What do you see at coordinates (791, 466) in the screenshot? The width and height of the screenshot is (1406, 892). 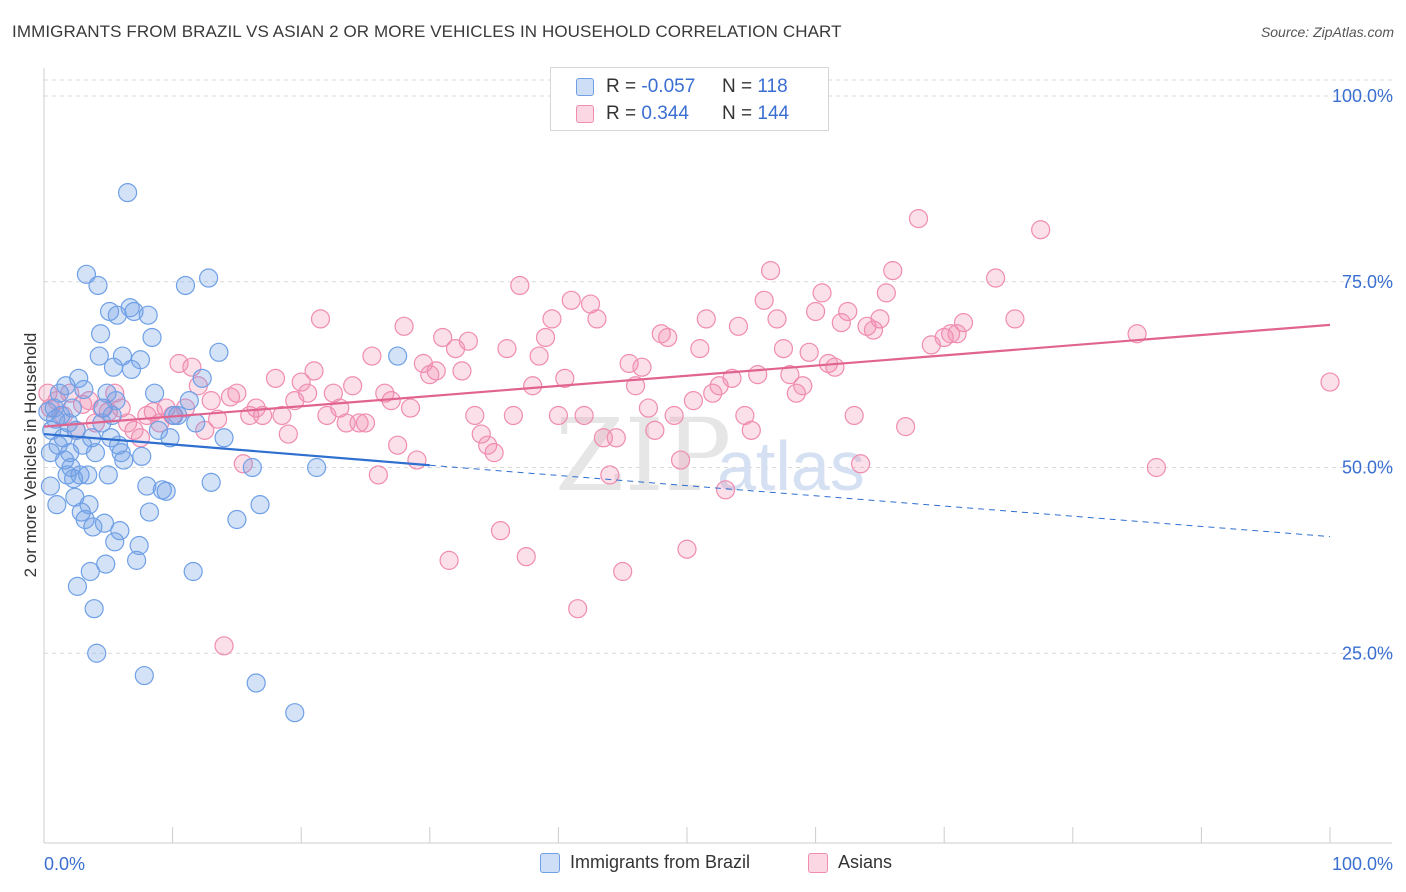 I see `watermark-atlas: atlas` at bounding box center [791, 466].